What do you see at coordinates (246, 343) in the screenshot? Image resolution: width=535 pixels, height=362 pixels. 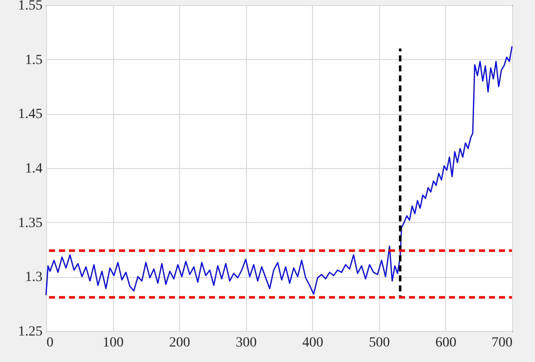 I see `x-tick-label: 300` at bounding box center [246, 343].